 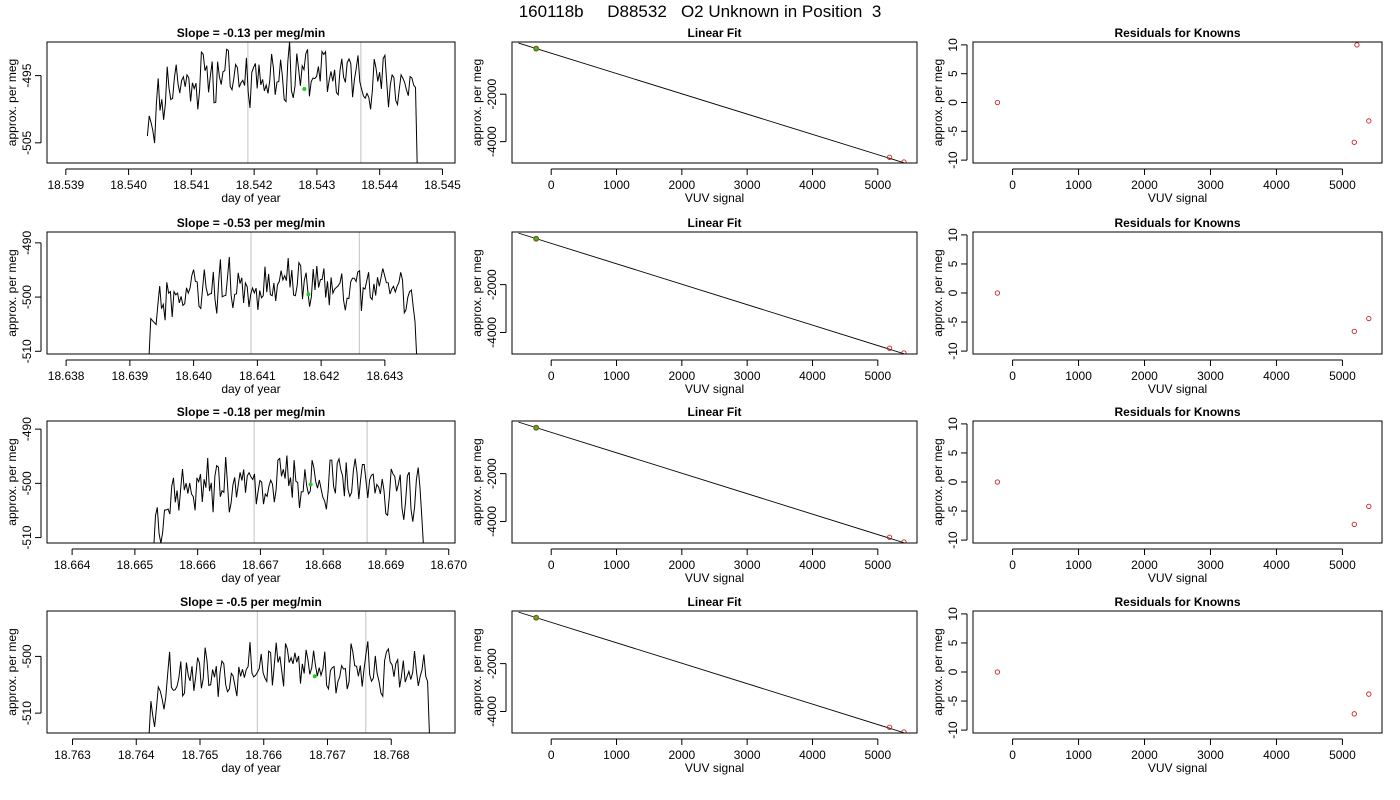 What do you see at coordinates (953, 351) in the screenshot?
I see `y-tick-label: -10` at bounding box center [953, 351].